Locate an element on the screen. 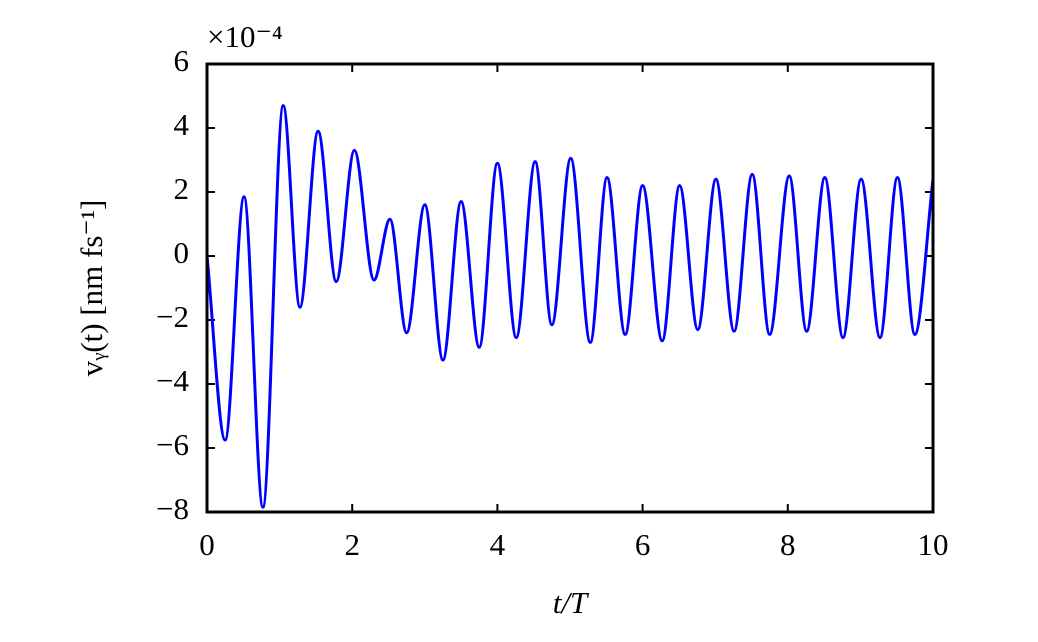  y-tick-label: 2 is located at coordinates (182, 188).